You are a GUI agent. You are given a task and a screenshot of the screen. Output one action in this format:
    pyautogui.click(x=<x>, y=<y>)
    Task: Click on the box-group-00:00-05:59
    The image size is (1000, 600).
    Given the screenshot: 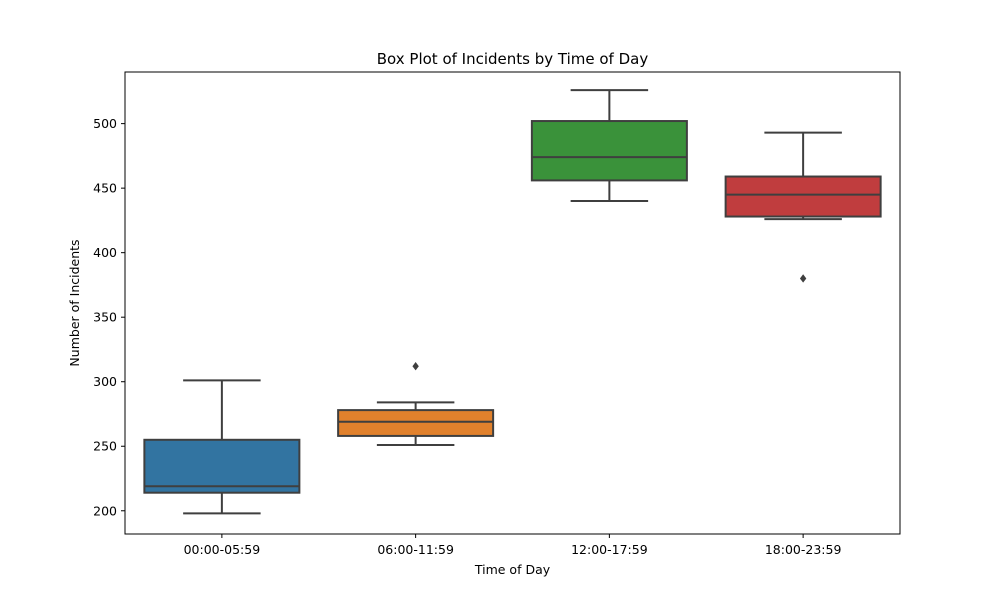 What is the action you would take?
    pyautogui.click(x=222, y=447)
    